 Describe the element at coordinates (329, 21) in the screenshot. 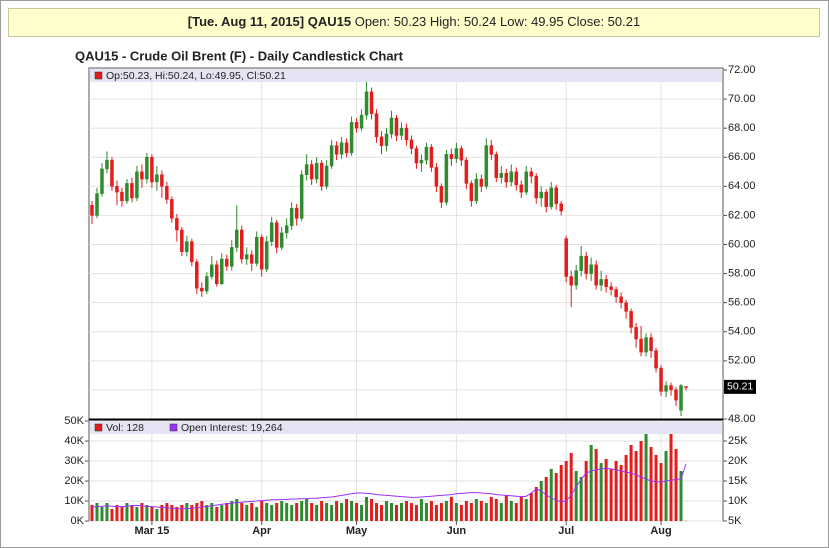

I see `quote-symbol: QAU15` at that location.